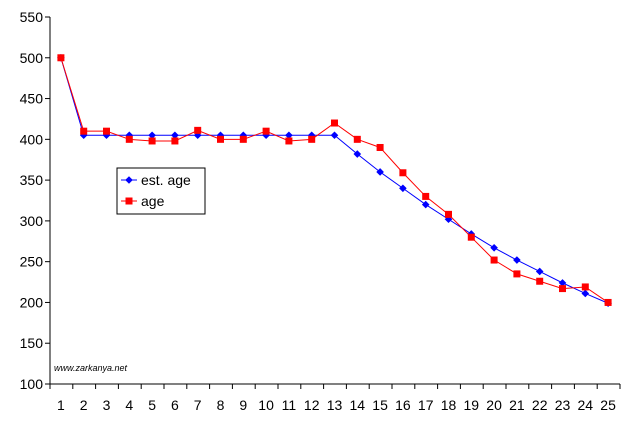 This screenshot has width=623, height=423. What do you see at coordinates (335, 405) in the screenshot?
I see `x-tick-label: 13` at bounding box center [335, 405].